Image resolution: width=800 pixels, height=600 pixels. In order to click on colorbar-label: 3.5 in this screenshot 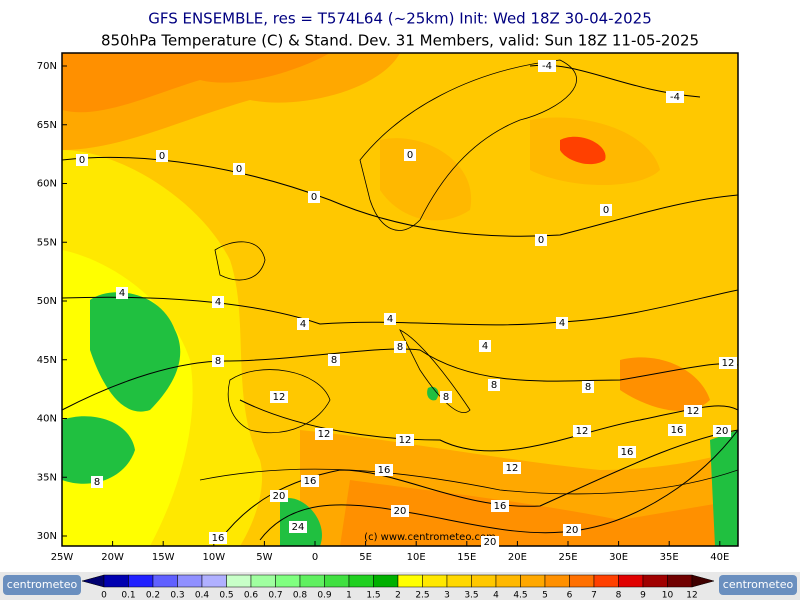, I will do `click(471, 595)`.